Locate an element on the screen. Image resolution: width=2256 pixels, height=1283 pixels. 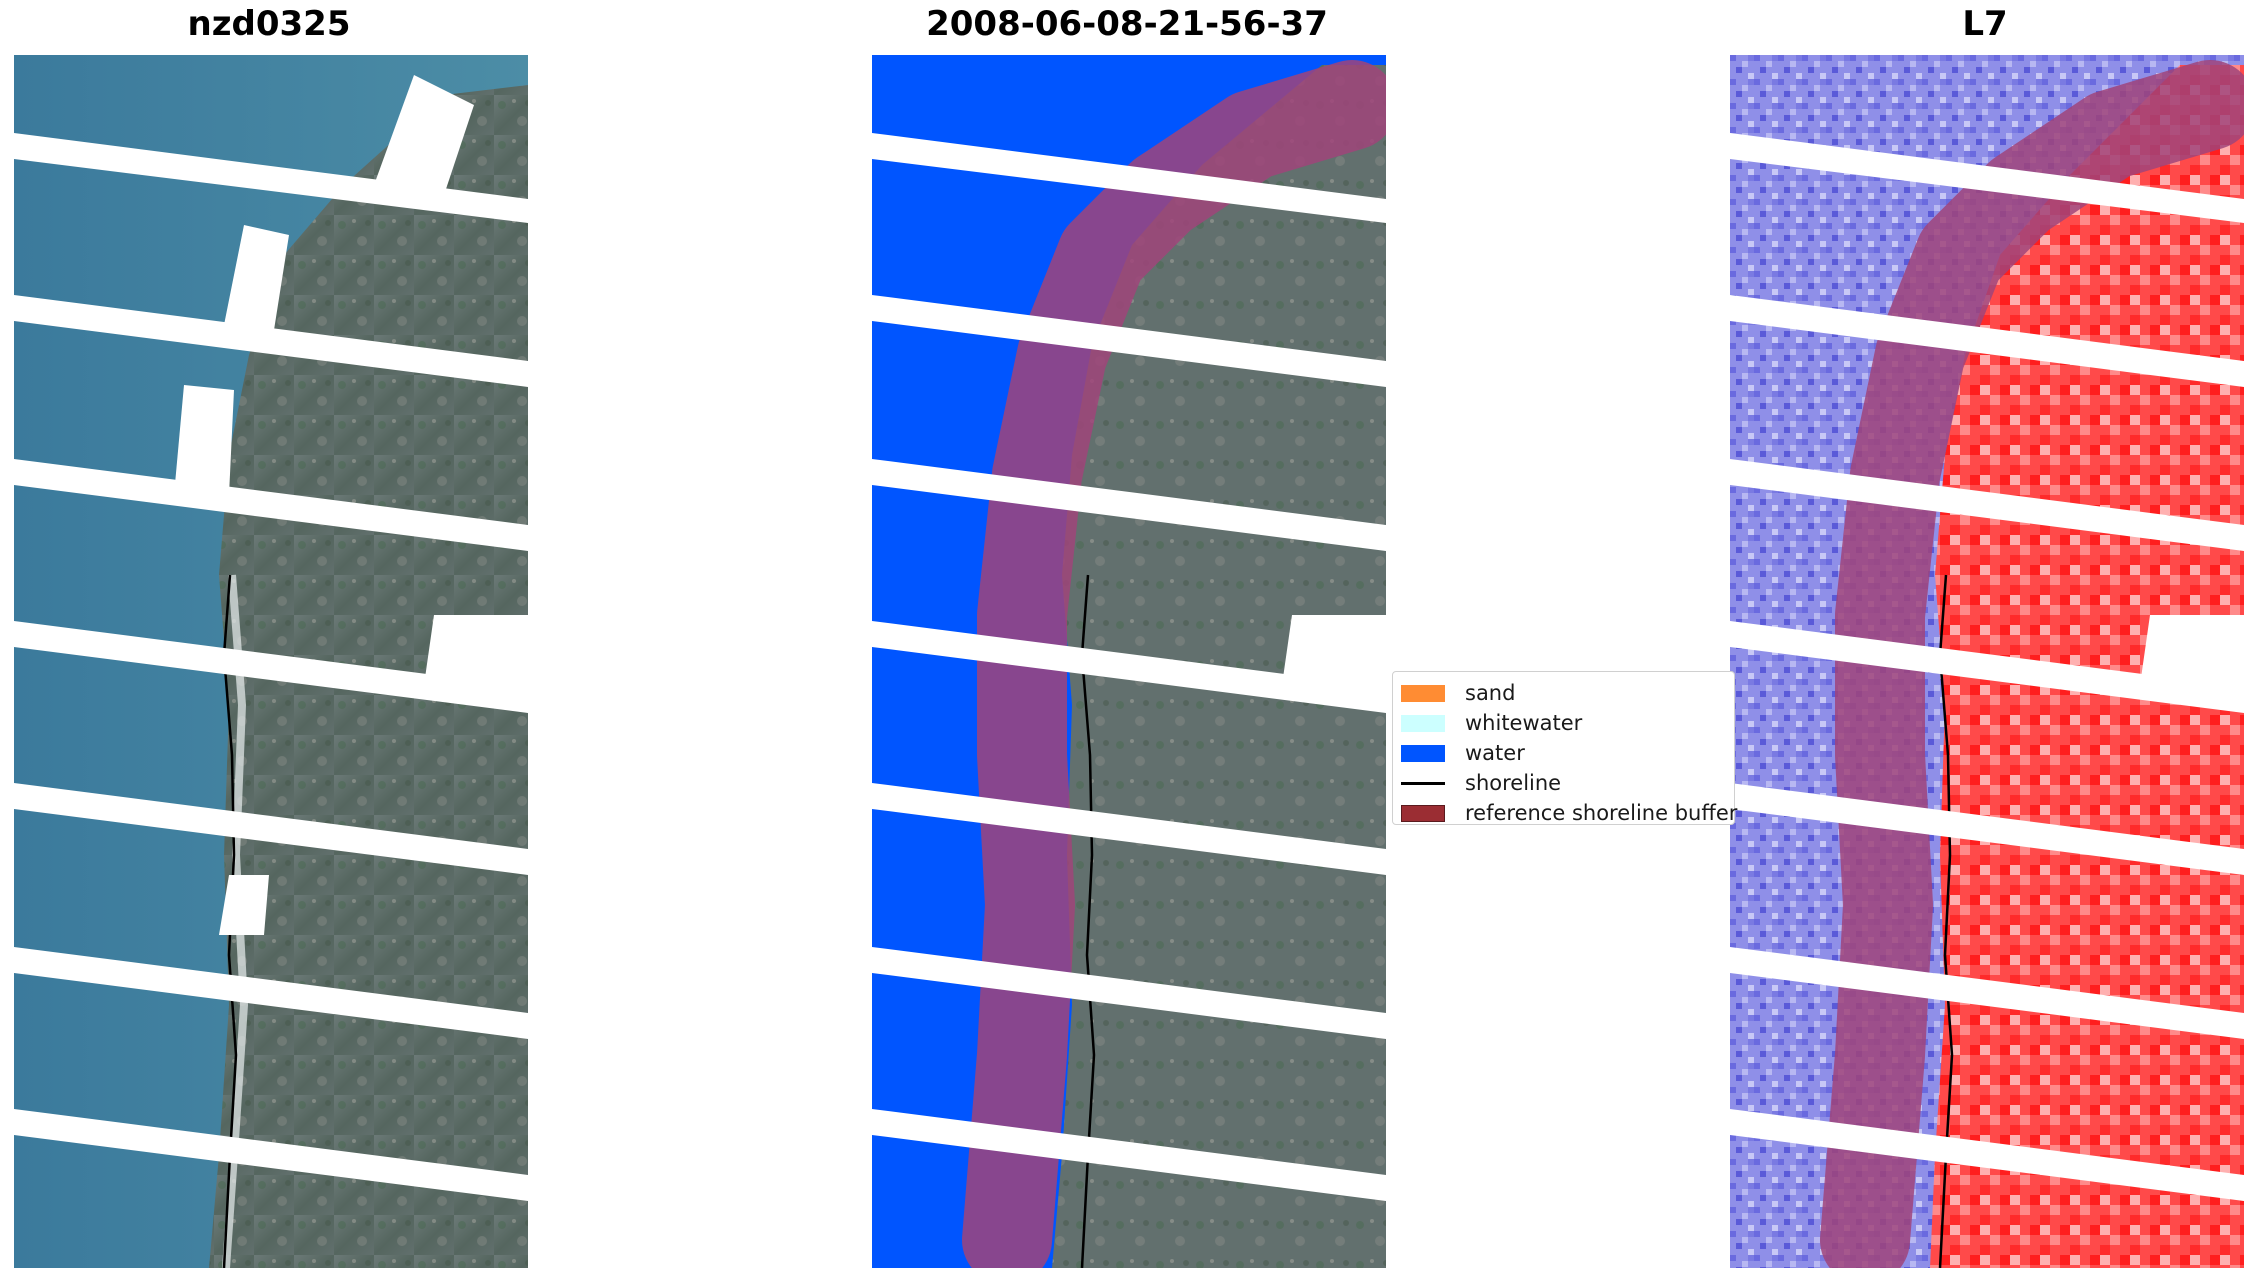
legend-item-shoreline: shoreline is located at coordinates (1563, 783).